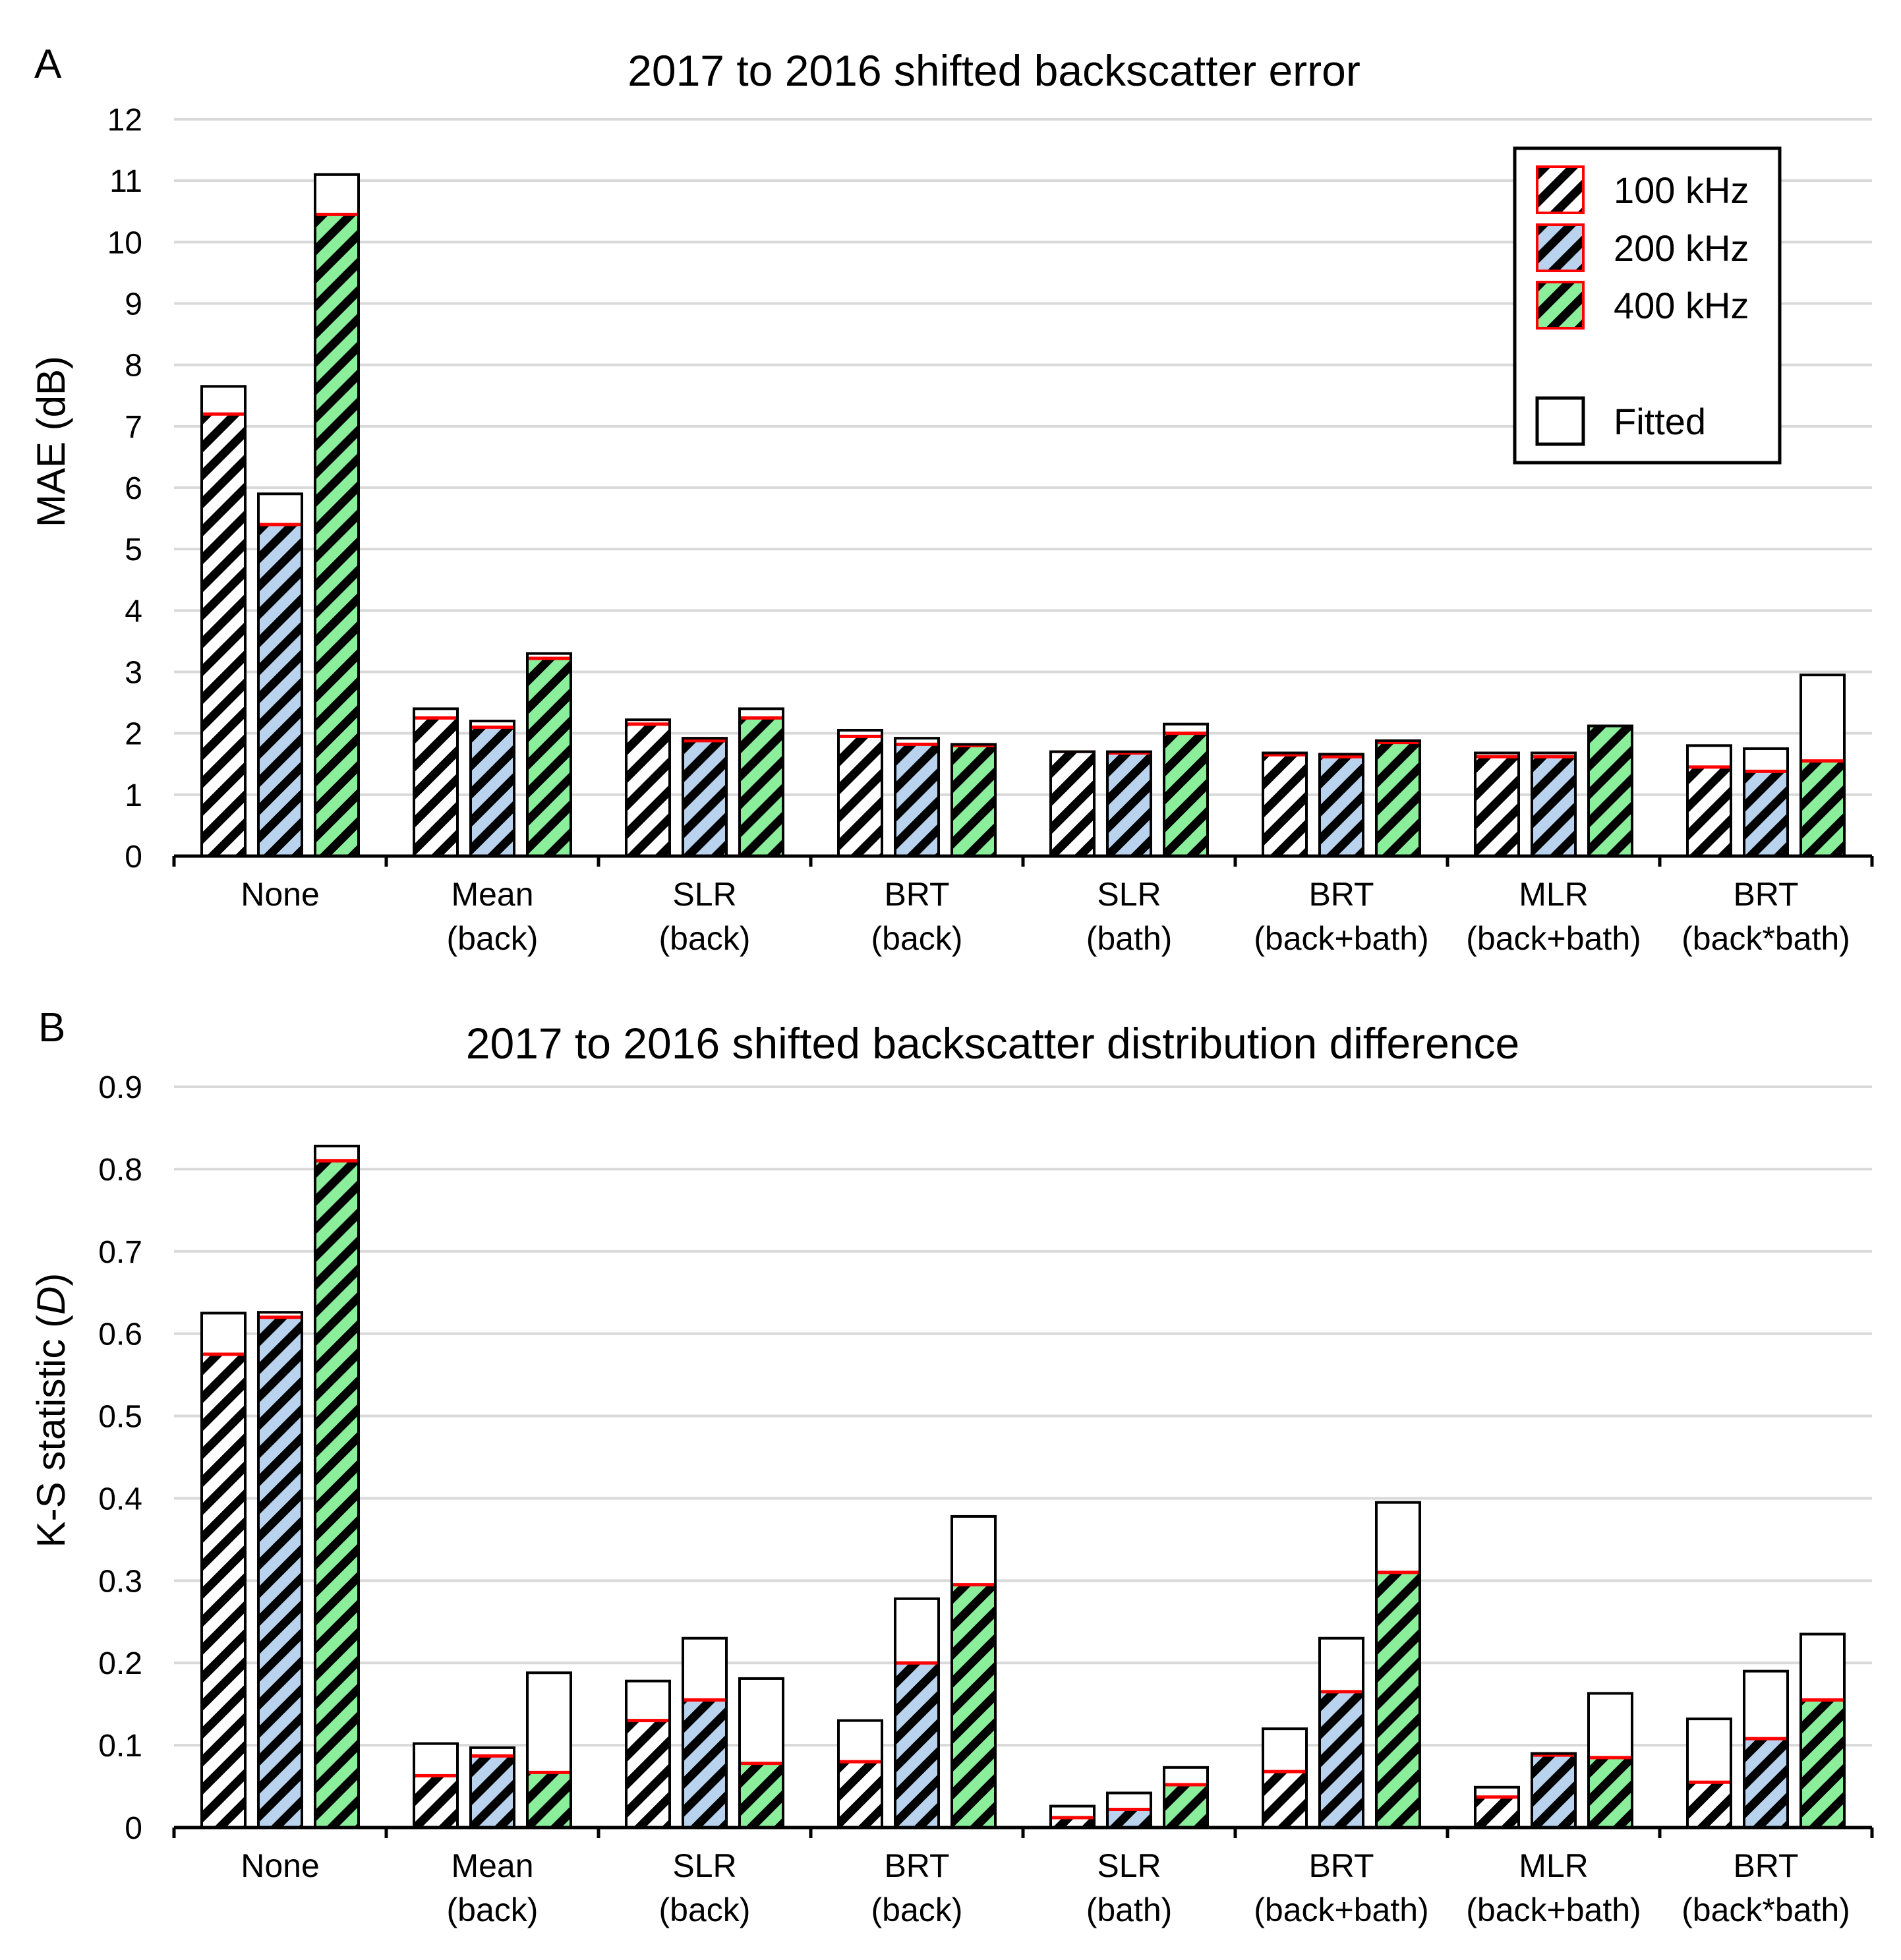  Describe the element at coordinates (1660, 422) in the screenshot. I see `legend-label-fitted: Fitted` at that location.